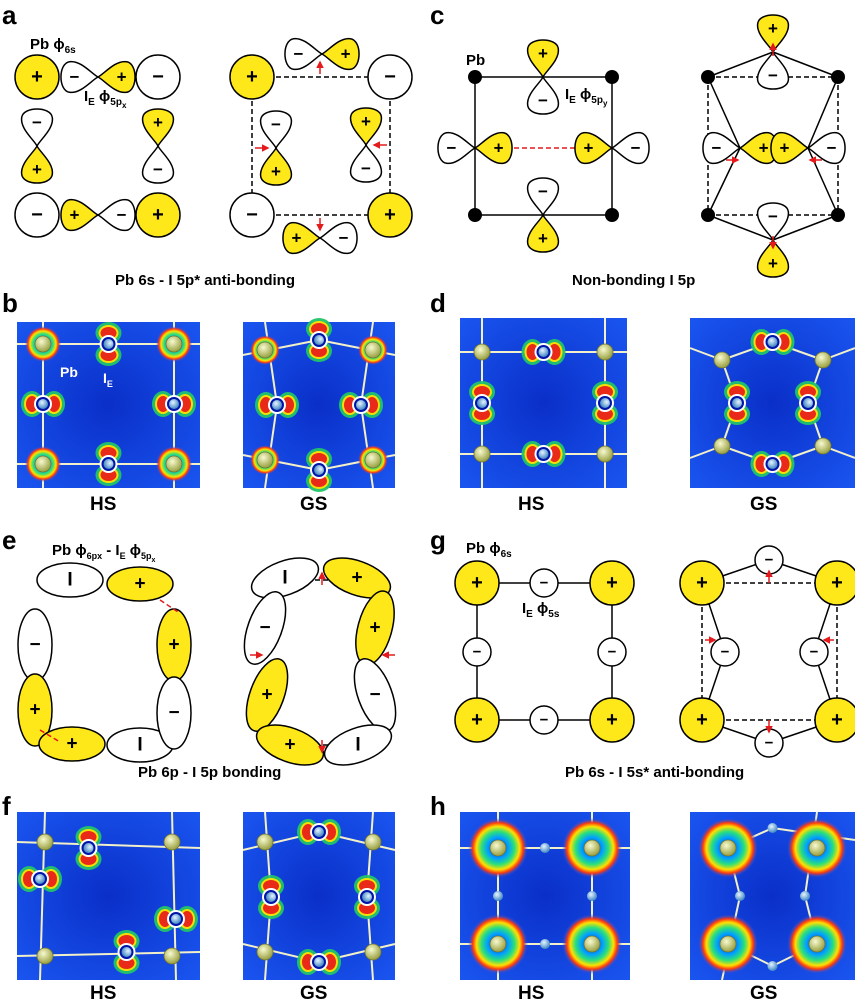 The height and width of the screenshot is (1006, 855). What do you see at coordinates (773, 258) in the screenshot?
I see `c-gs-i-bot-lobe1-shape` at bounding box center [773, 258].